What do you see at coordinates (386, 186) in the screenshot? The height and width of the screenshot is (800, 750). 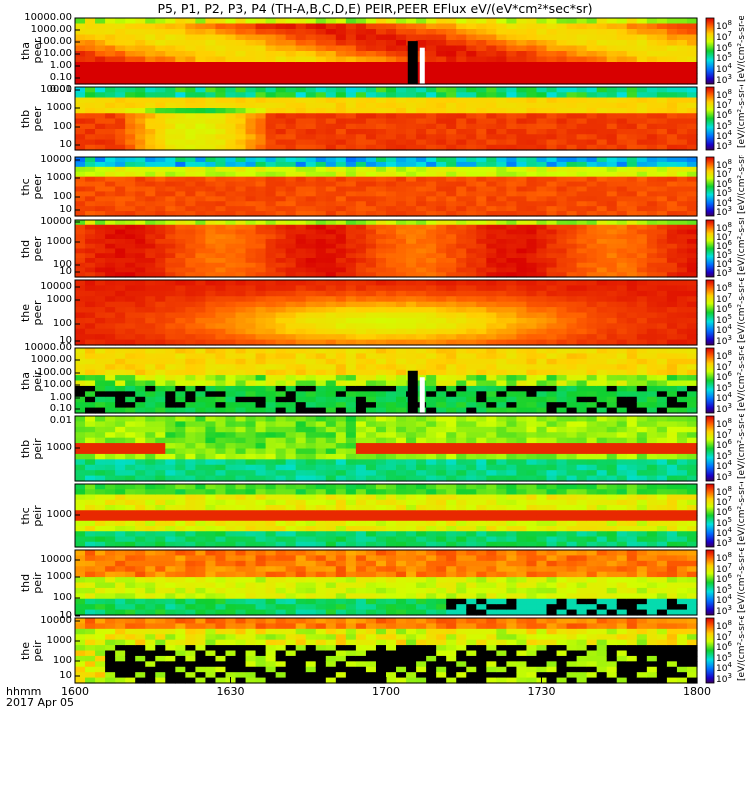 I see `panel-thc-peer` at bounding box center [386, 186].